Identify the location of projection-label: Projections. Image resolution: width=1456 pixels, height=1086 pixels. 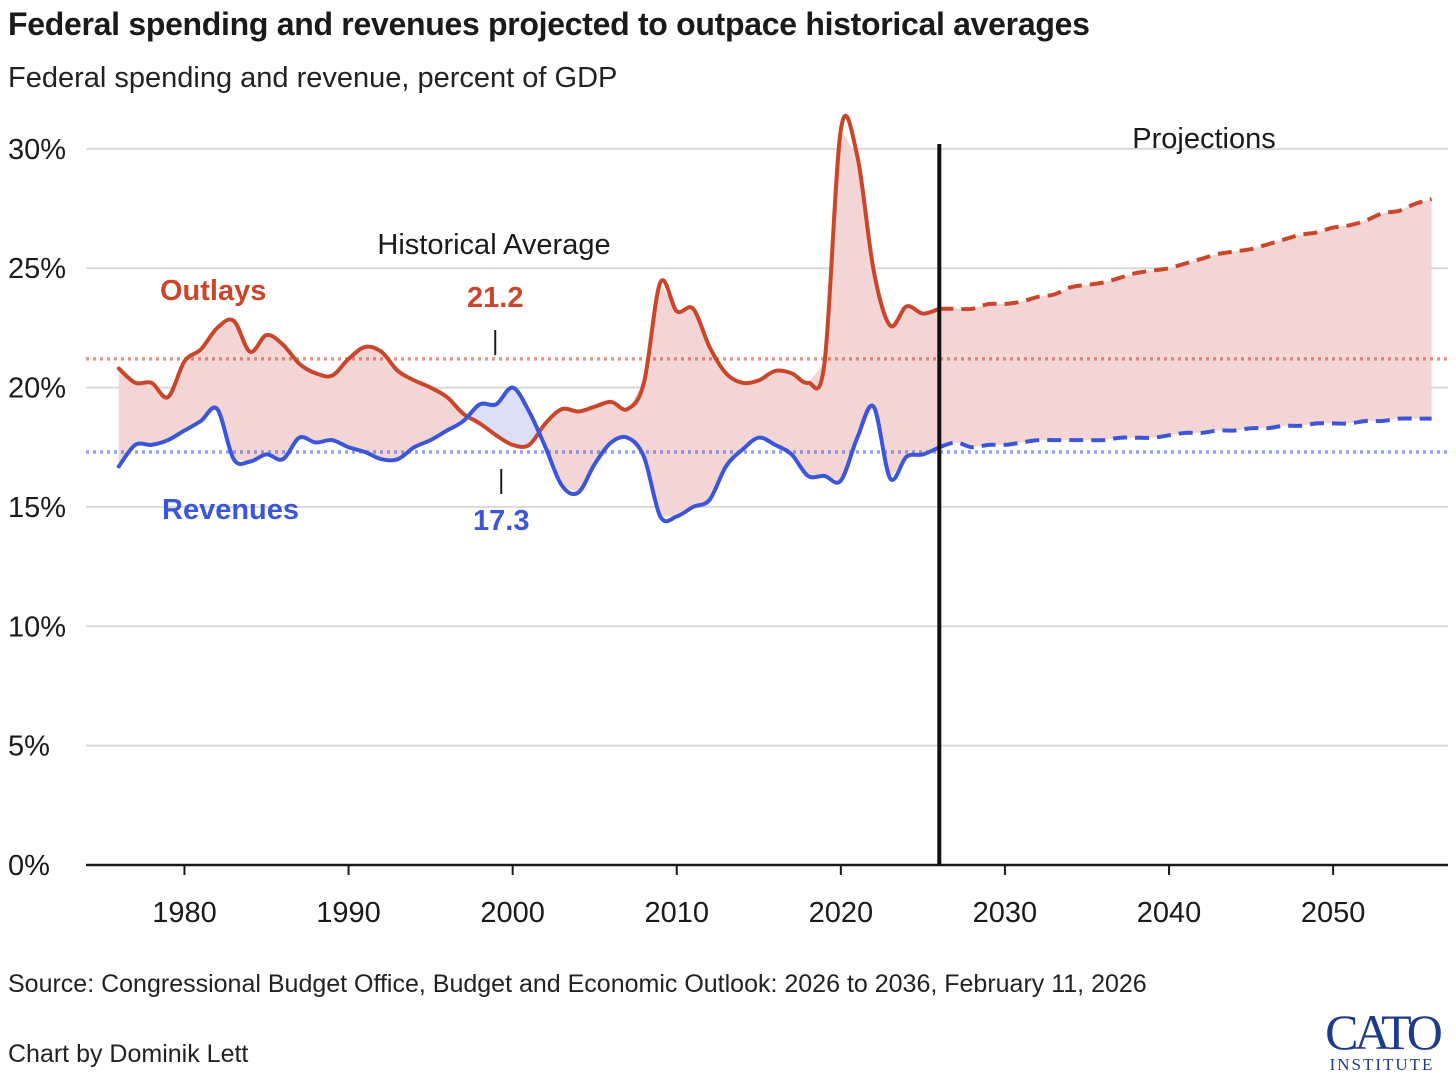
(1203, 139).